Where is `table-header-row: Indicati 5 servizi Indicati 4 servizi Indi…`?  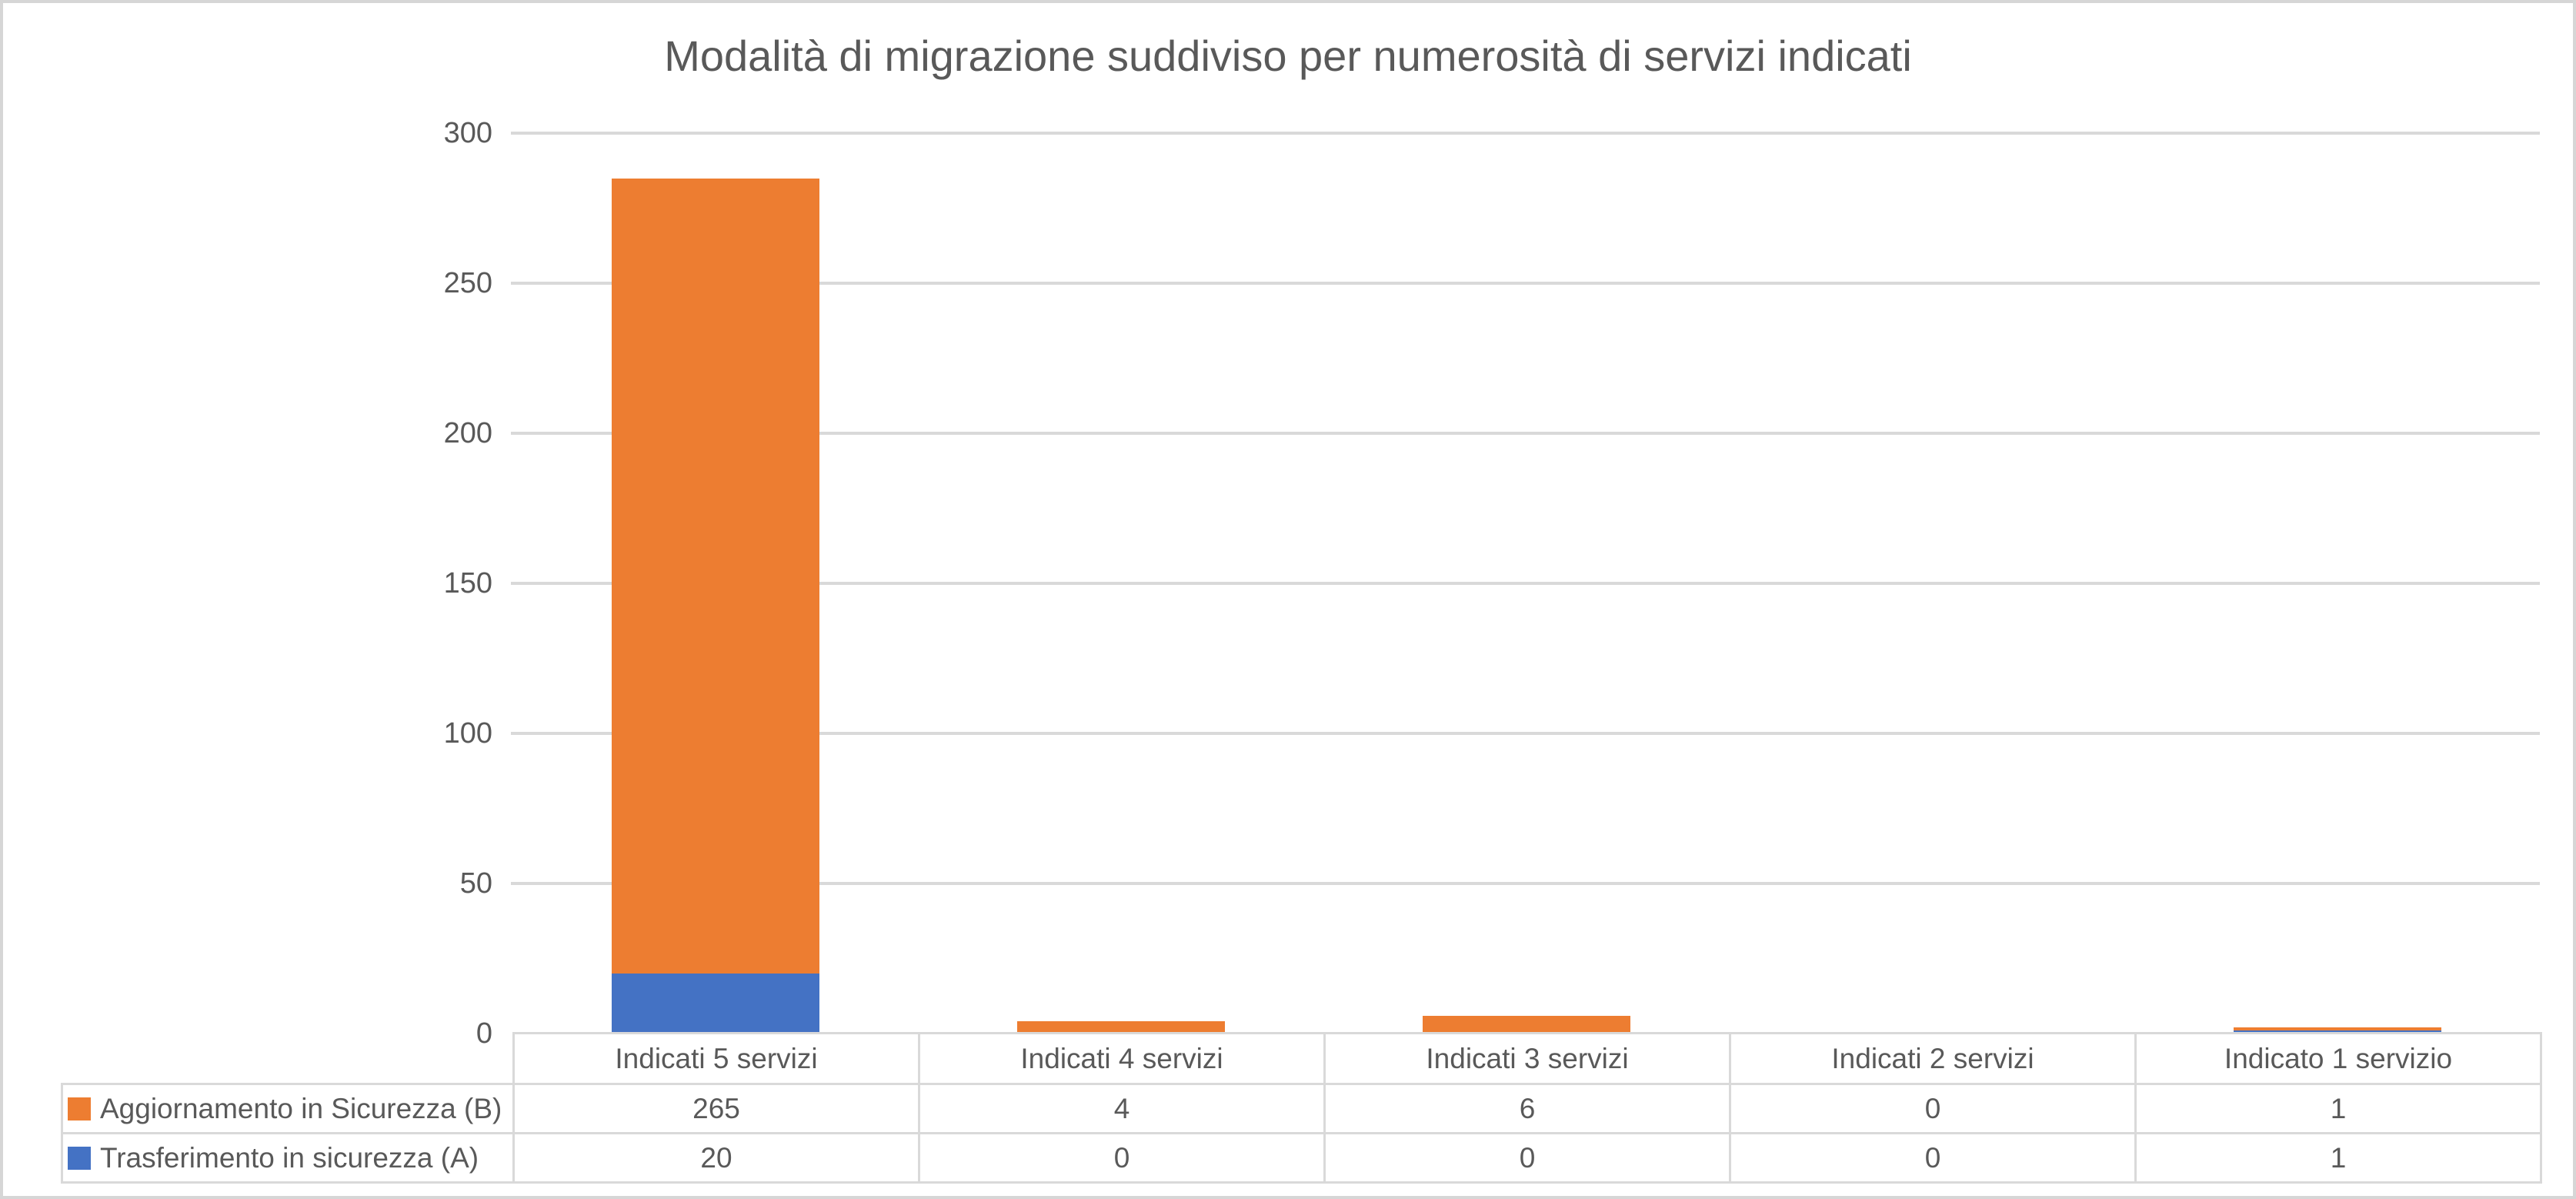
table-header-row: Indicati 5 servizi Indicati 4 servizi Indi… is located at coordinates (1302, 1058).